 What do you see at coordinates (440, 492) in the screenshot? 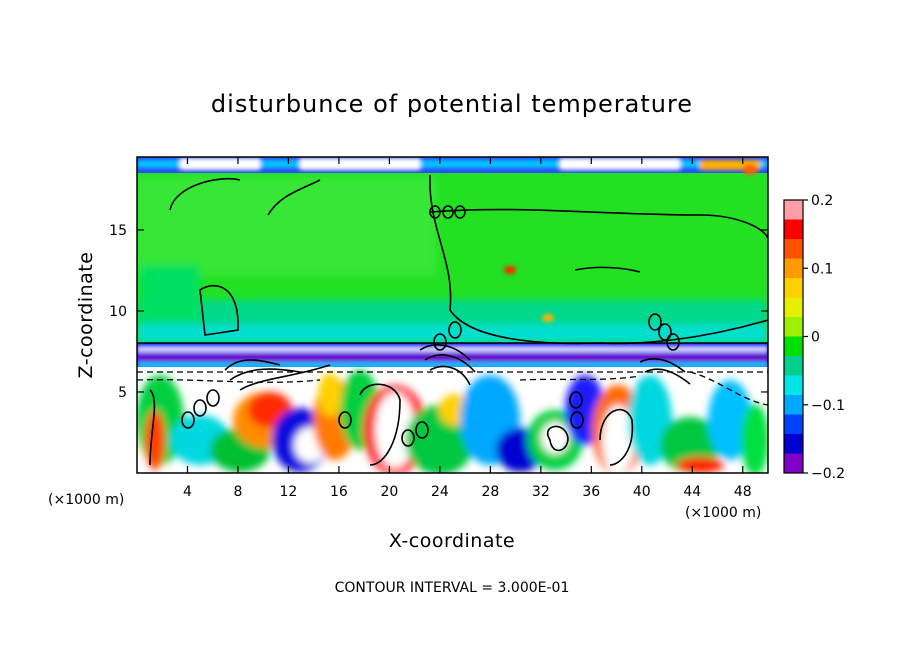
I see `x-tick-label: 24` at bounding box center [440, 492].